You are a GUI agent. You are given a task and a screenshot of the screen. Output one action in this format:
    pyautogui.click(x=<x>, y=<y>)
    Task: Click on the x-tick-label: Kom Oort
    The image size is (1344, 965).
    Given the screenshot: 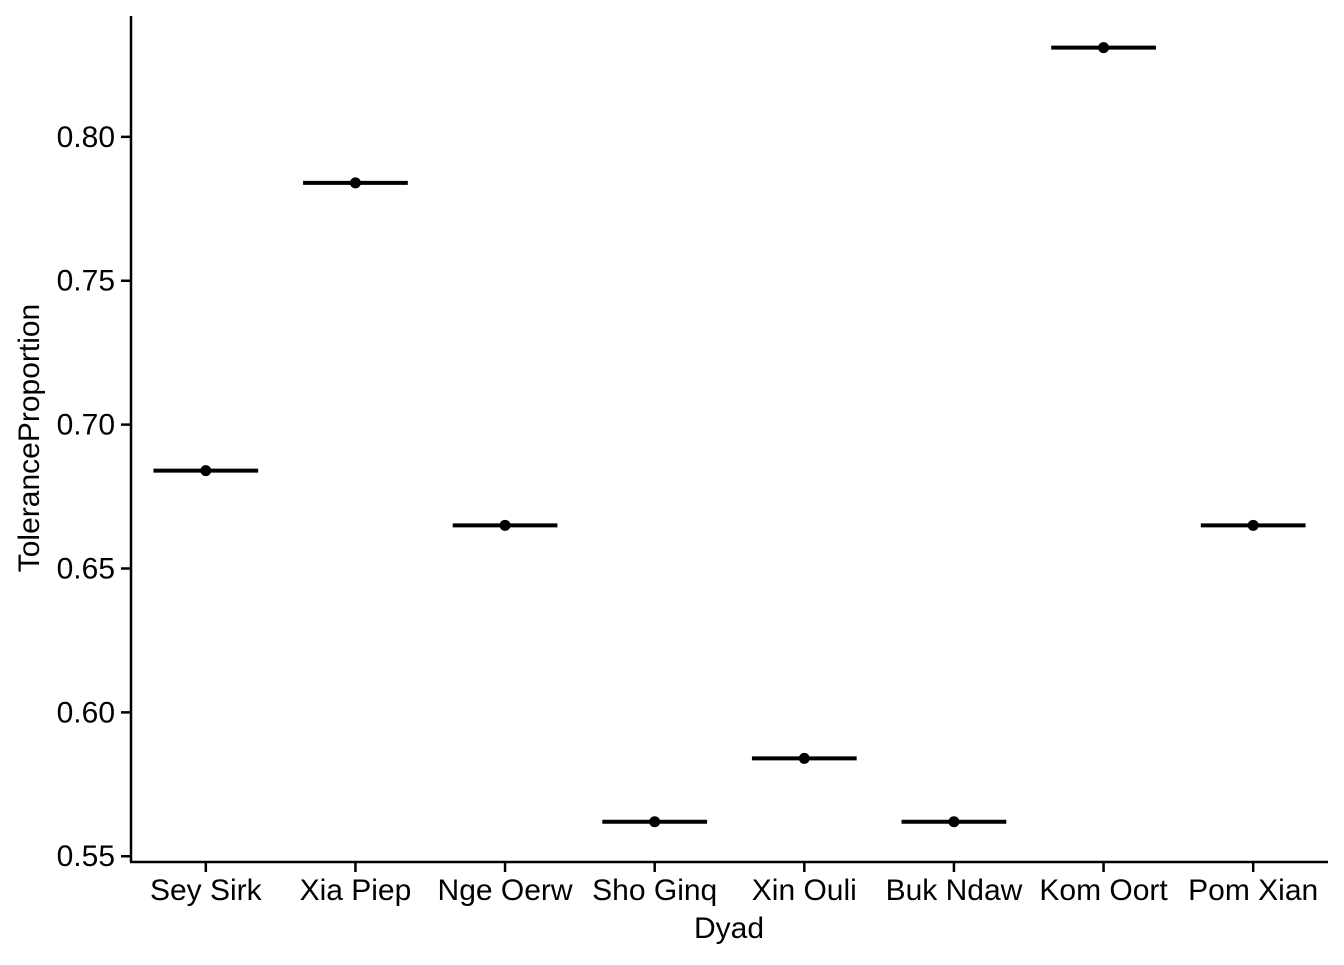 What is the action you would take?
    pyautogui.click(x=1103, y=890)
    